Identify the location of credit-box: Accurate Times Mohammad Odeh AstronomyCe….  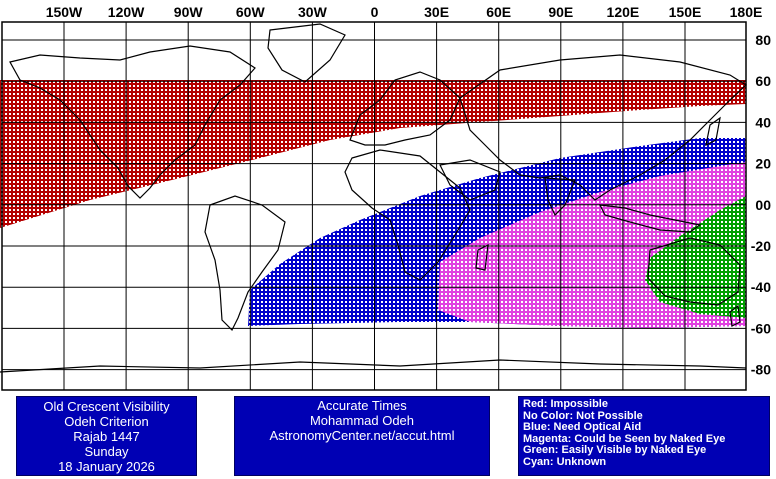
(362, 436).